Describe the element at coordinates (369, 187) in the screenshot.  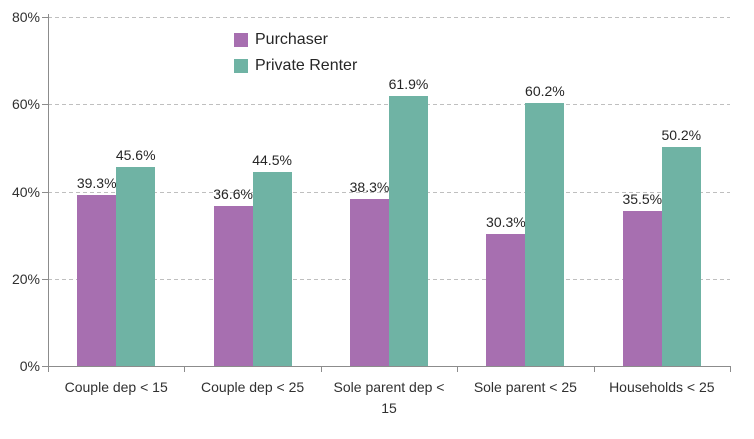
I see `data-label: 38.3%` at that location.